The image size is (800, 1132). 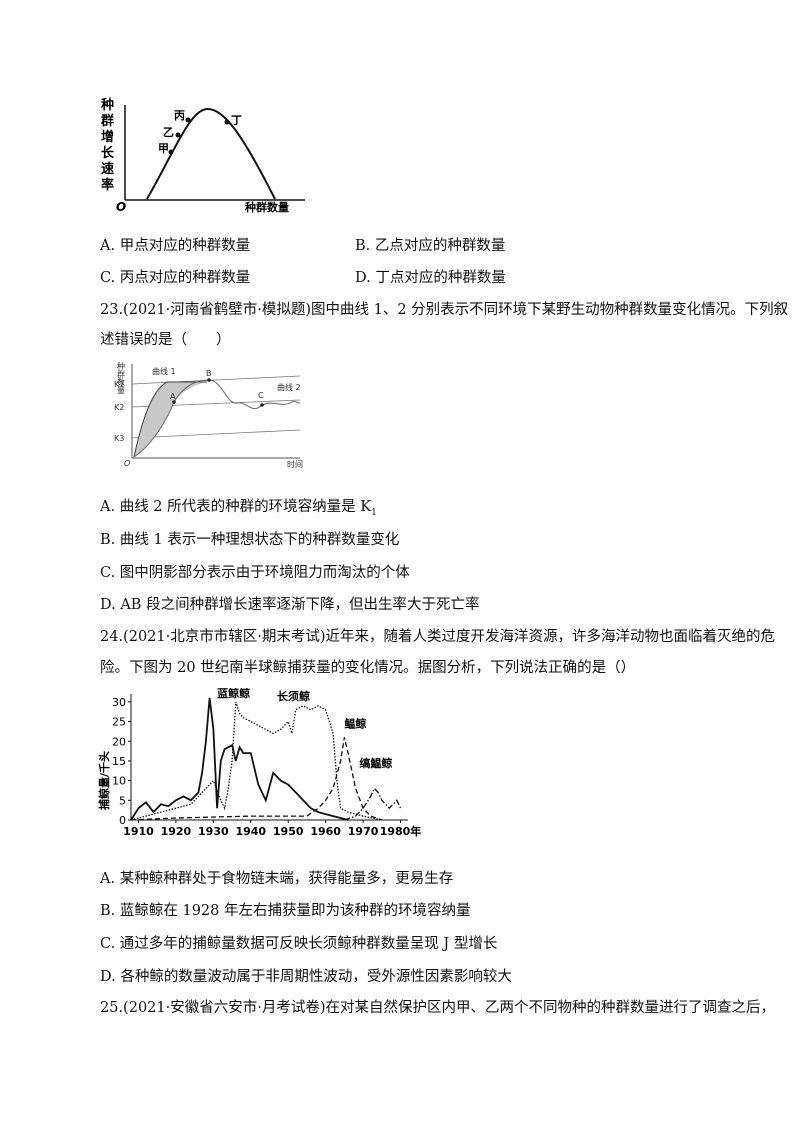 What do you see at coordinates (176, 831) in the screenshot?
I see `x-tick-label: 1920` at bounding box center [176, 831].